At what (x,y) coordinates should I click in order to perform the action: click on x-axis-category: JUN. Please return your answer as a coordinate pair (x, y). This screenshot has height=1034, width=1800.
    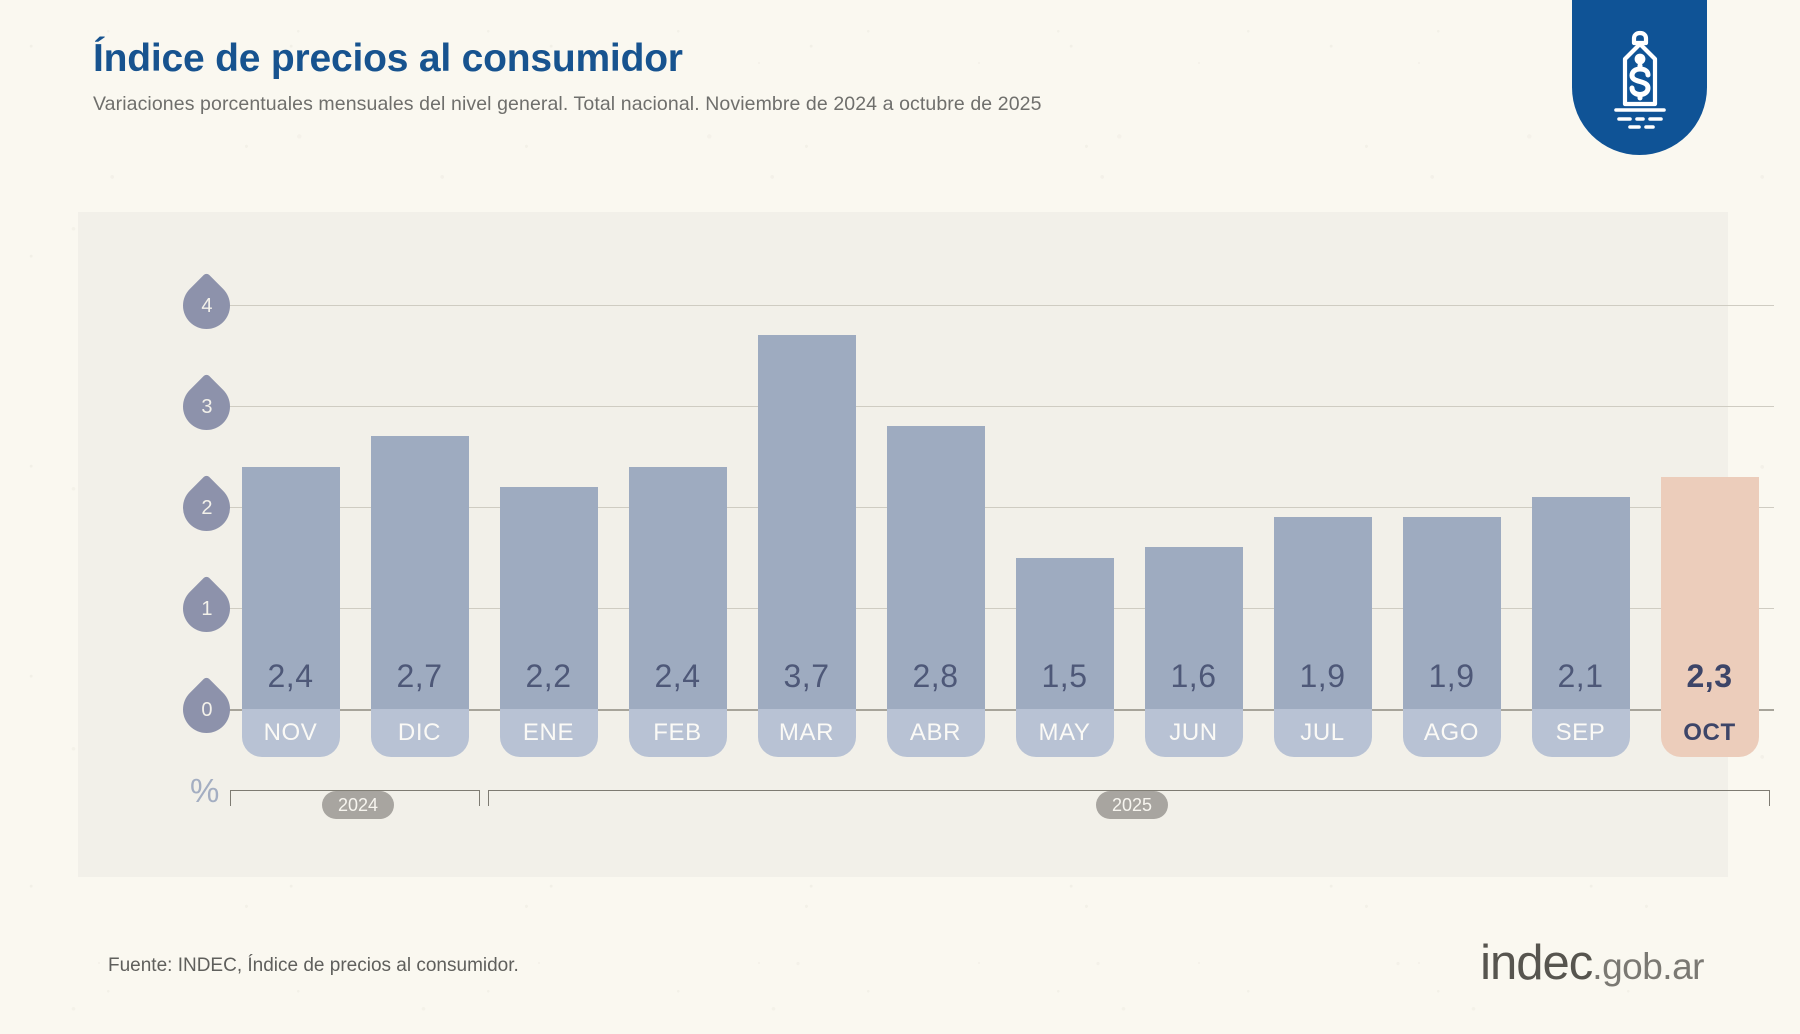
    Looking at the image, I should click on (1193, 732).